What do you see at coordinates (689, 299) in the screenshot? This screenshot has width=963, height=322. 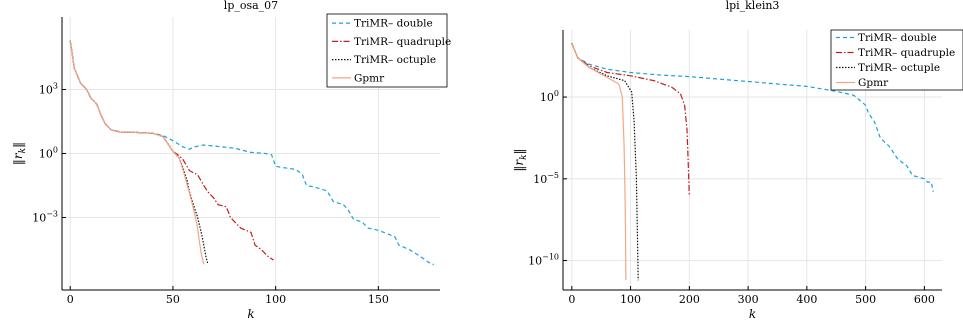 I see `x-tick-label: 200` at bounding box center [689, 299].